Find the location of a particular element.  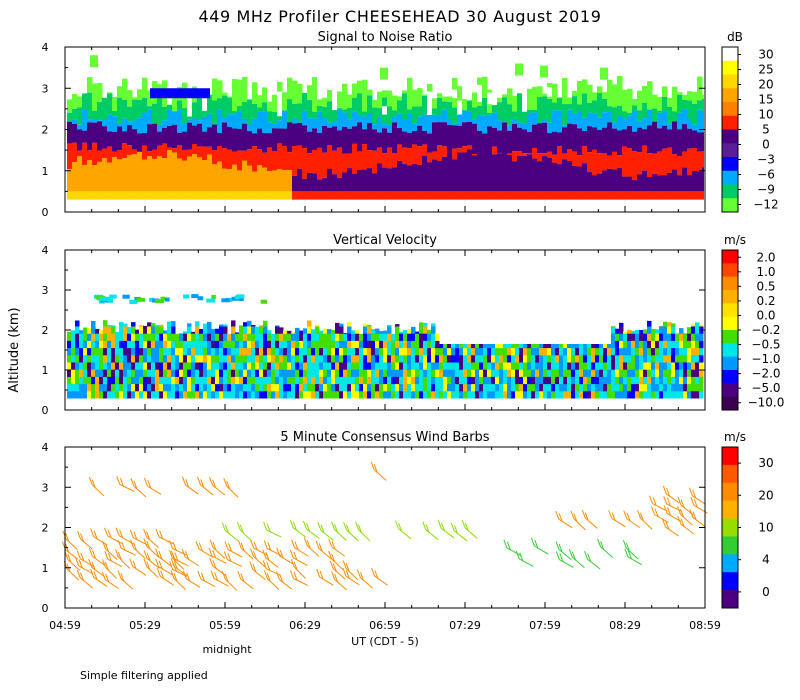

colorbar-label: −5.0 is located at coordinates (765, 388).